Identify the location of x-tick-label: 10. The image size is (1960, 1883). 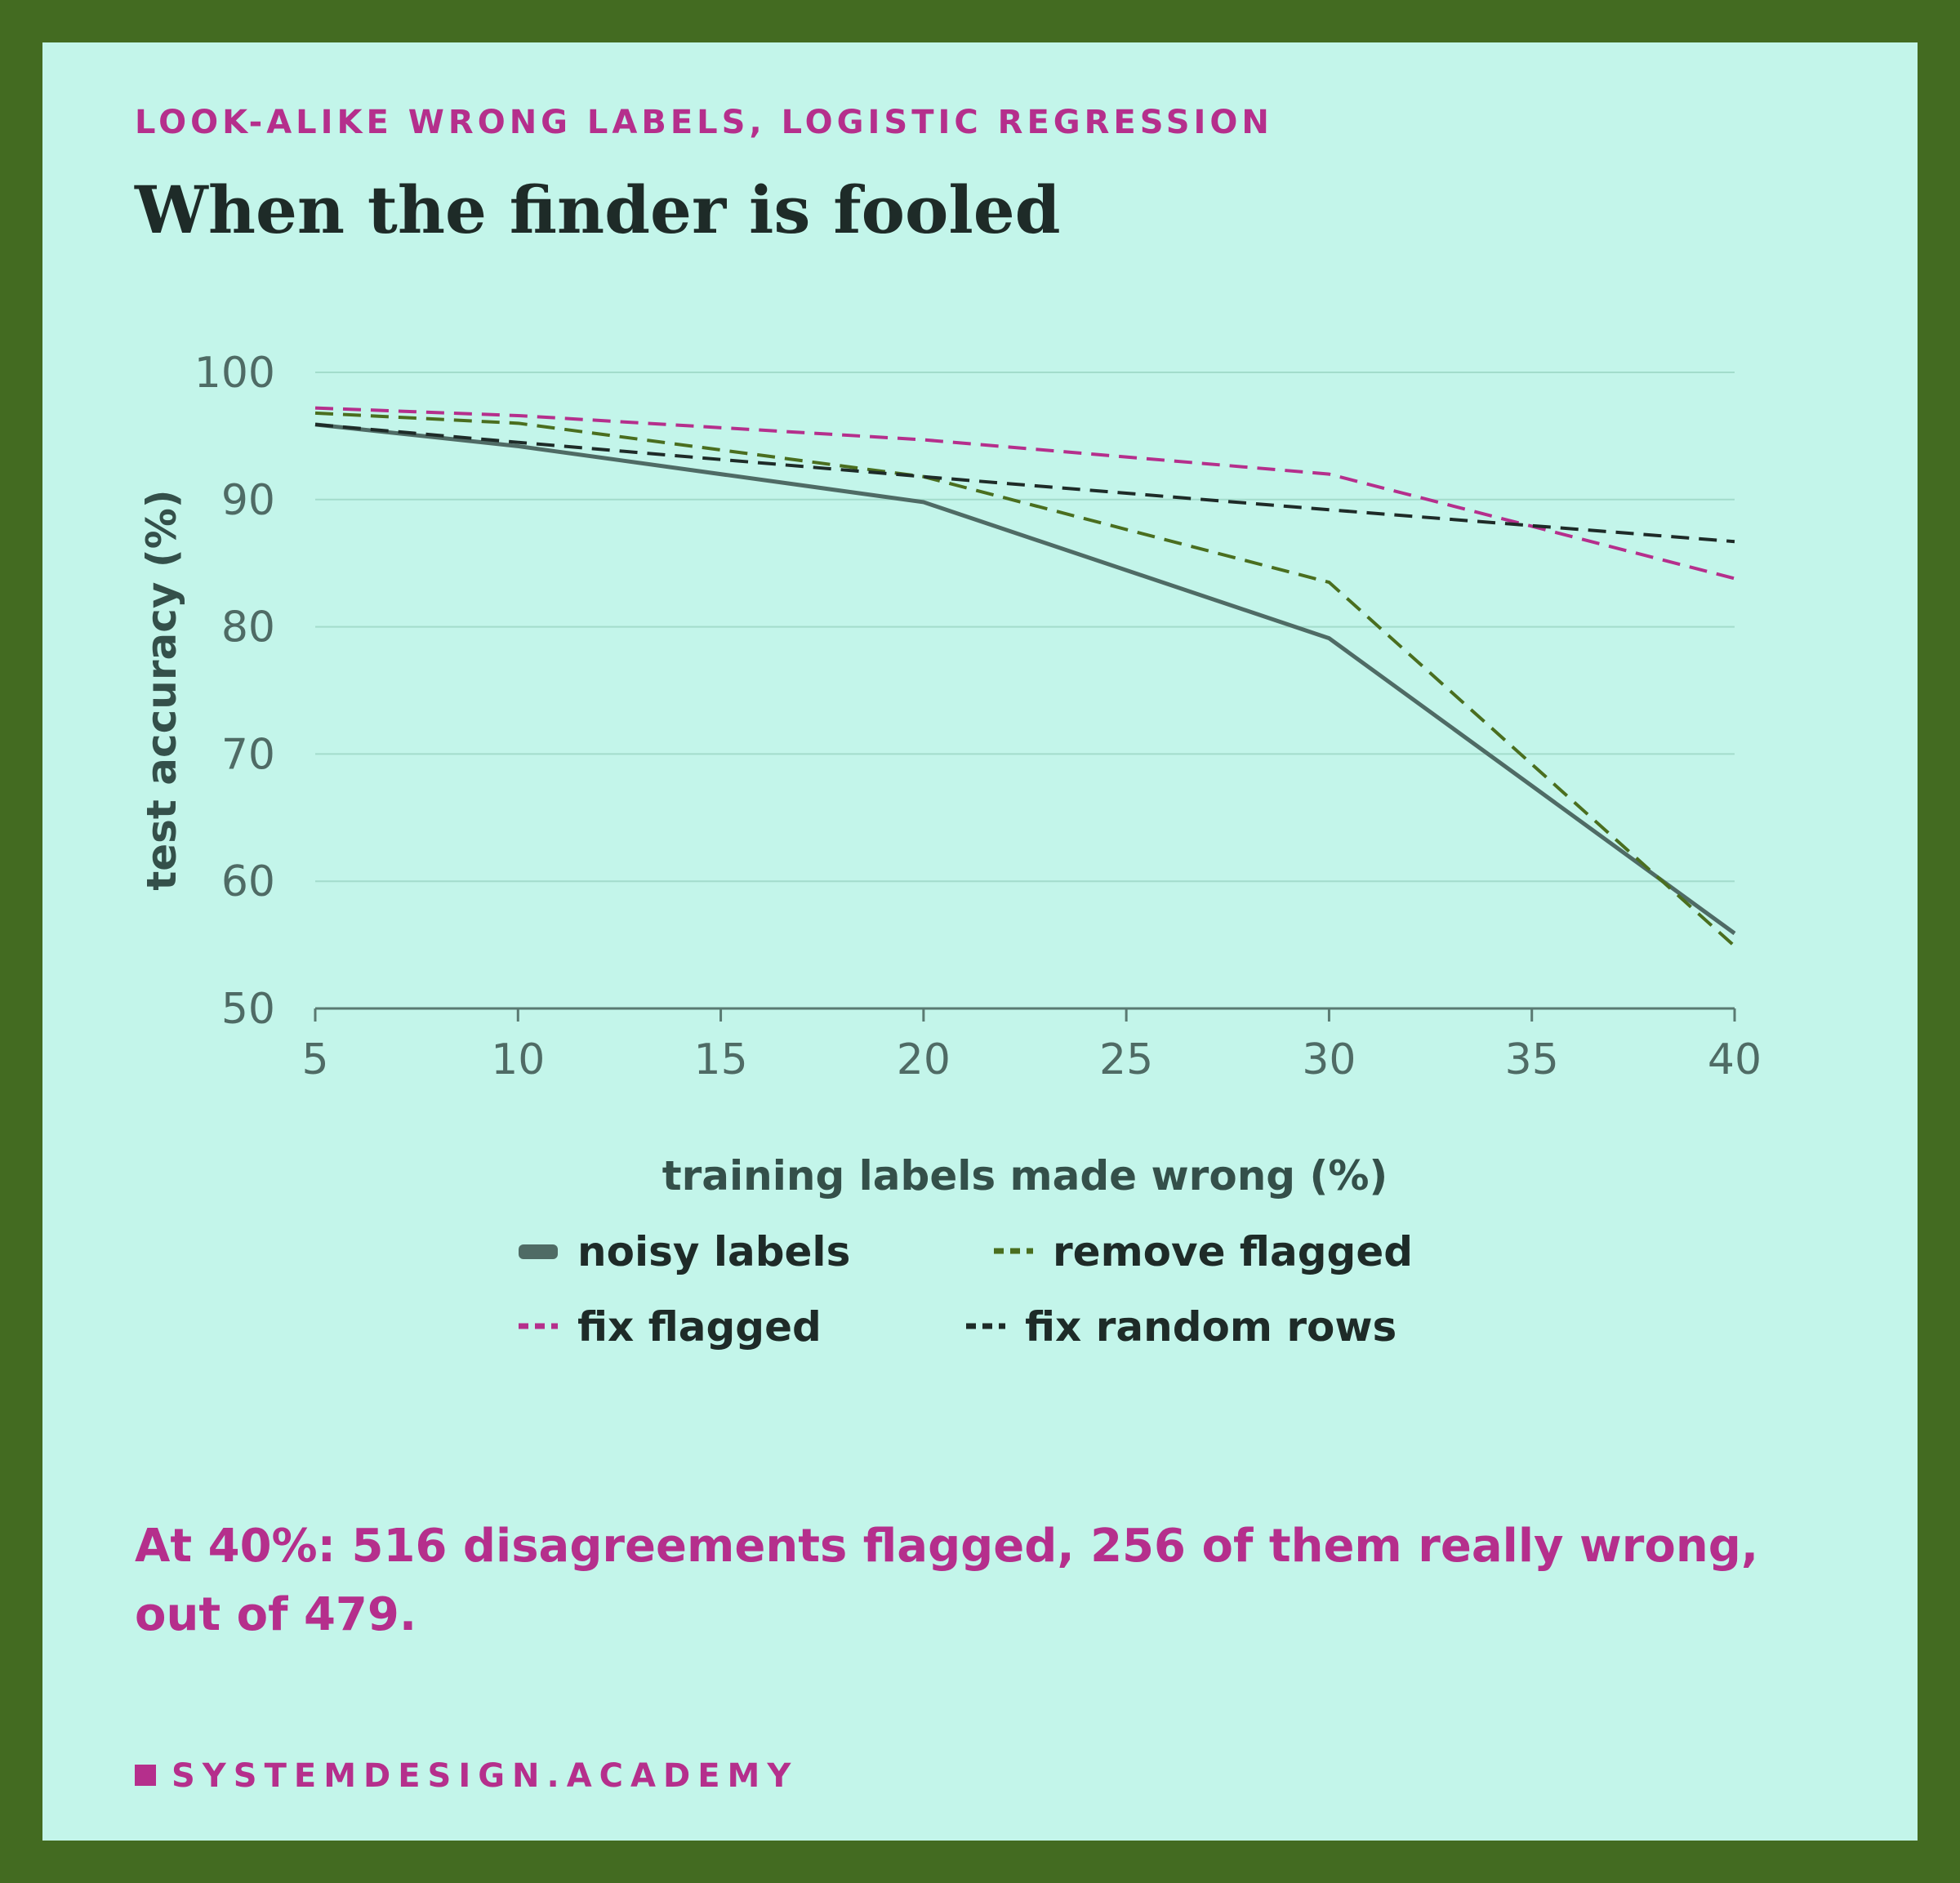
(518, 1059).